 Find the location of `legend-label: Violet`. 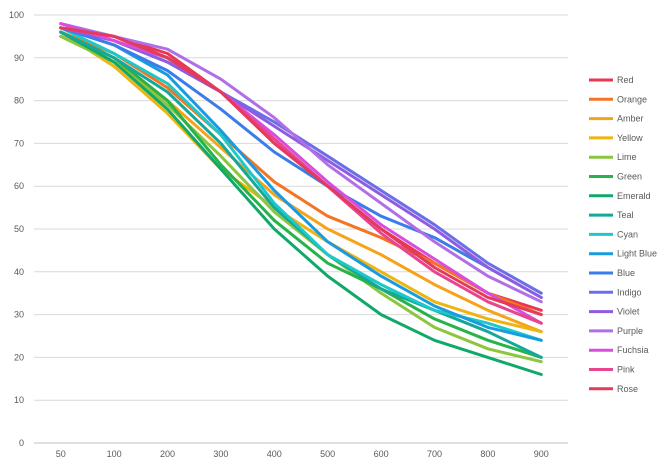

legend-label: Violet is located at coordinates (628, 312).